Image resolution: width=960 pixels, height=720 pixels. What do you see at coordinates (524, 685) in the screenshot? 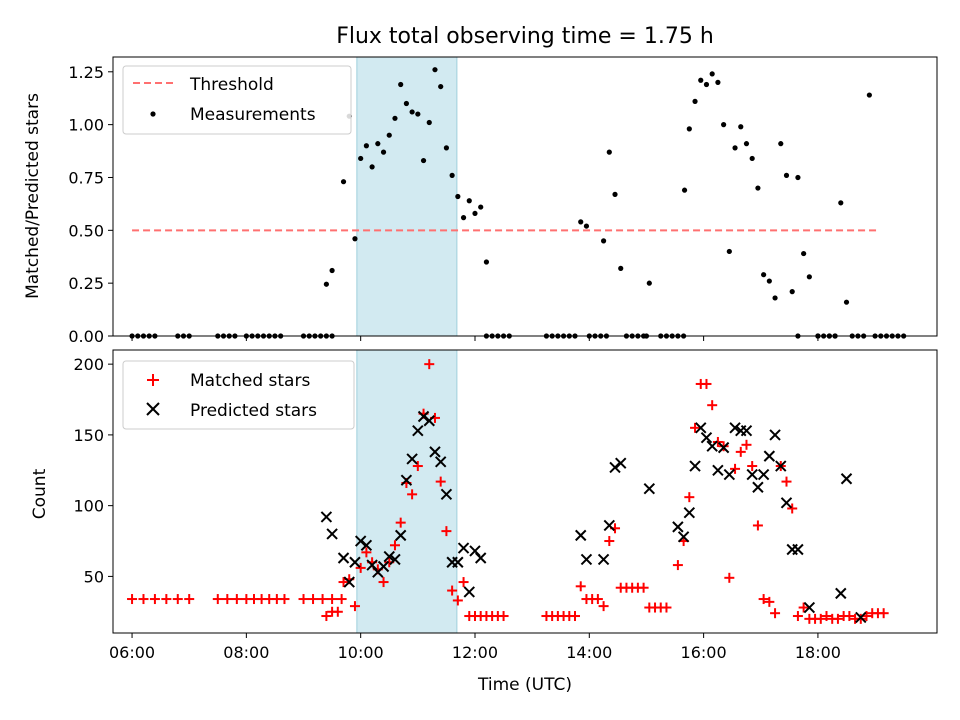
I see `x-axis-label: Time (UTC)` at bounding box center [524, 685].